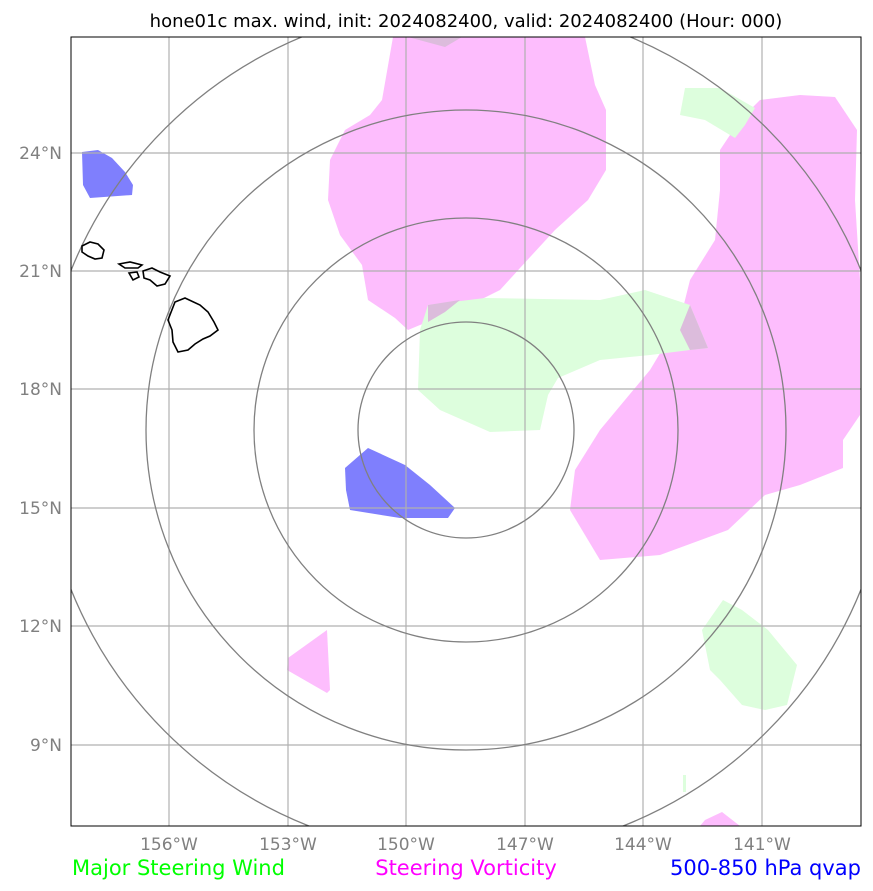  I want to click on vorticity-region-southwest, so click(308, 661).